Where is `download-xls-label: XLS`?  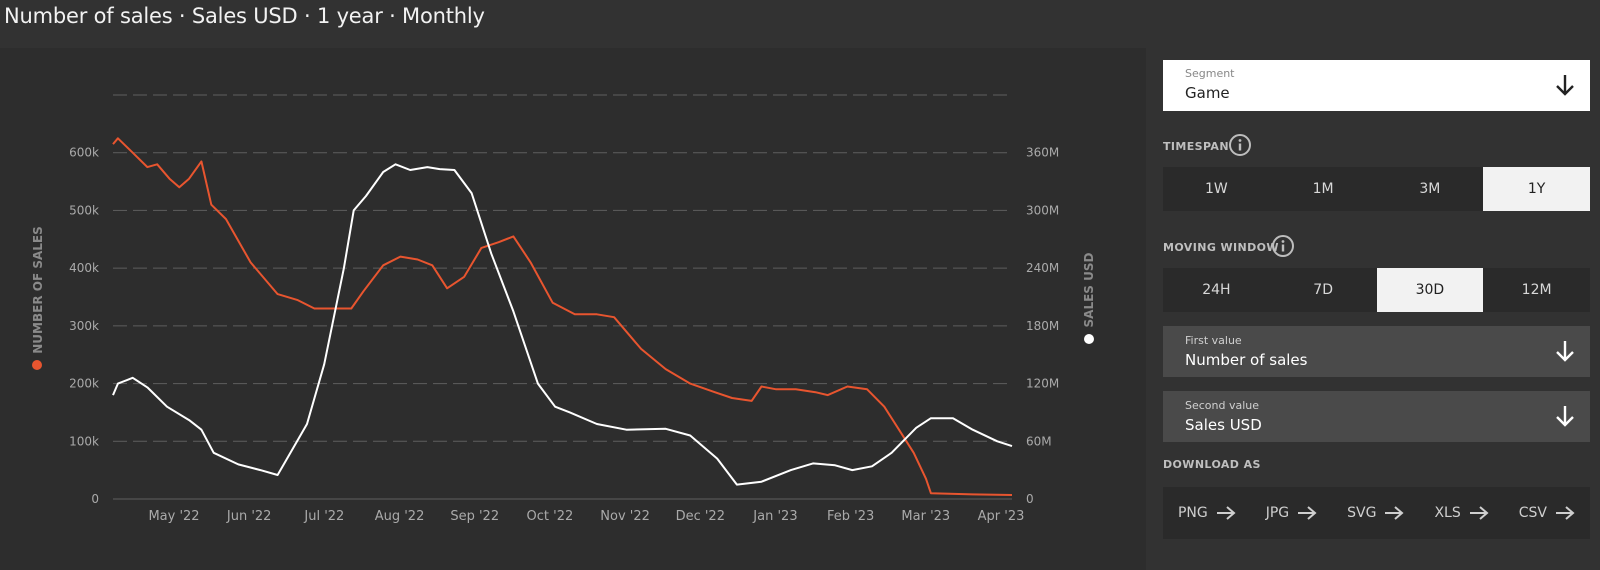 download-xls-label: XLS is located at coordinates (1447, 513).